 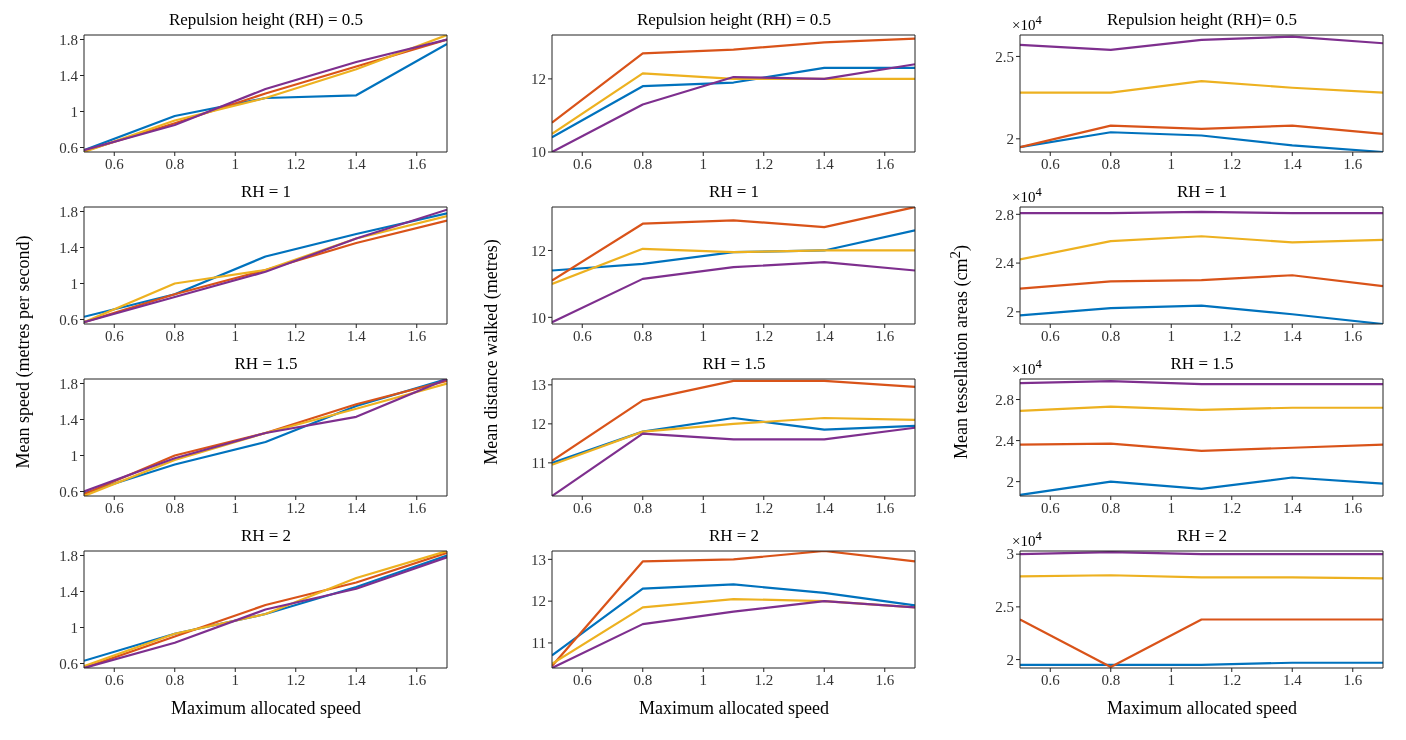 What do you see at coordinates (69, 147) in the screenshot?
I see `y-tick-label: 0.6` at bounding box center [69, 147].